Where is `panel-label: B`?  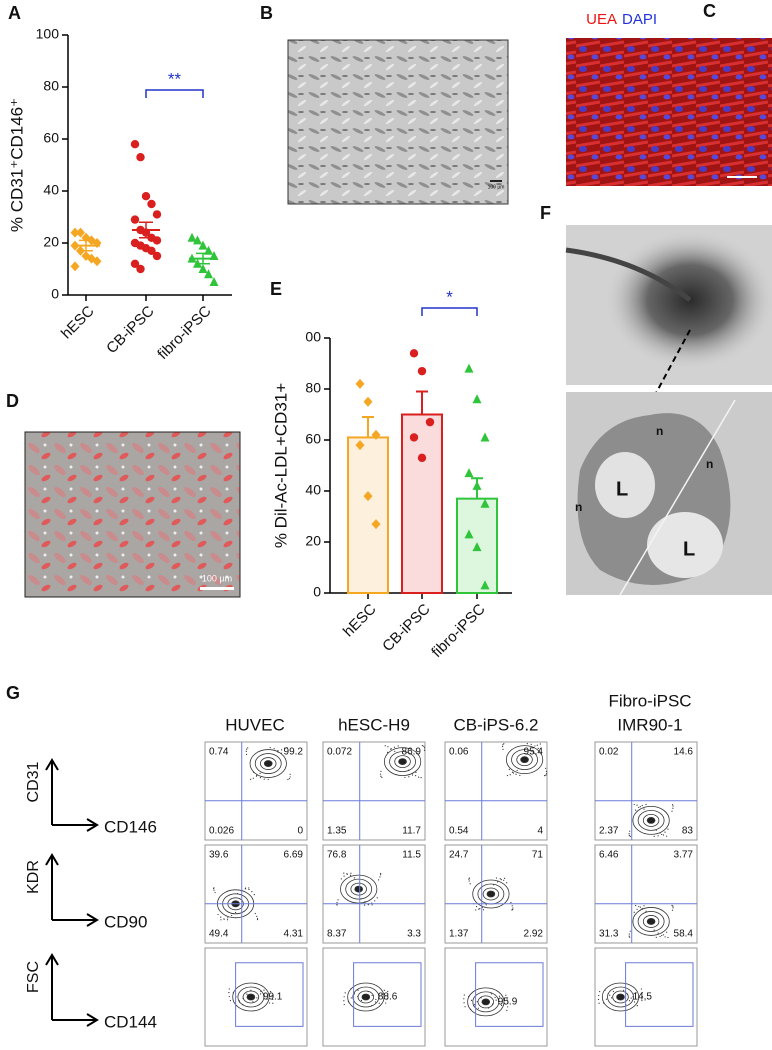 panel-label: B is located at coordinates (266, 13).